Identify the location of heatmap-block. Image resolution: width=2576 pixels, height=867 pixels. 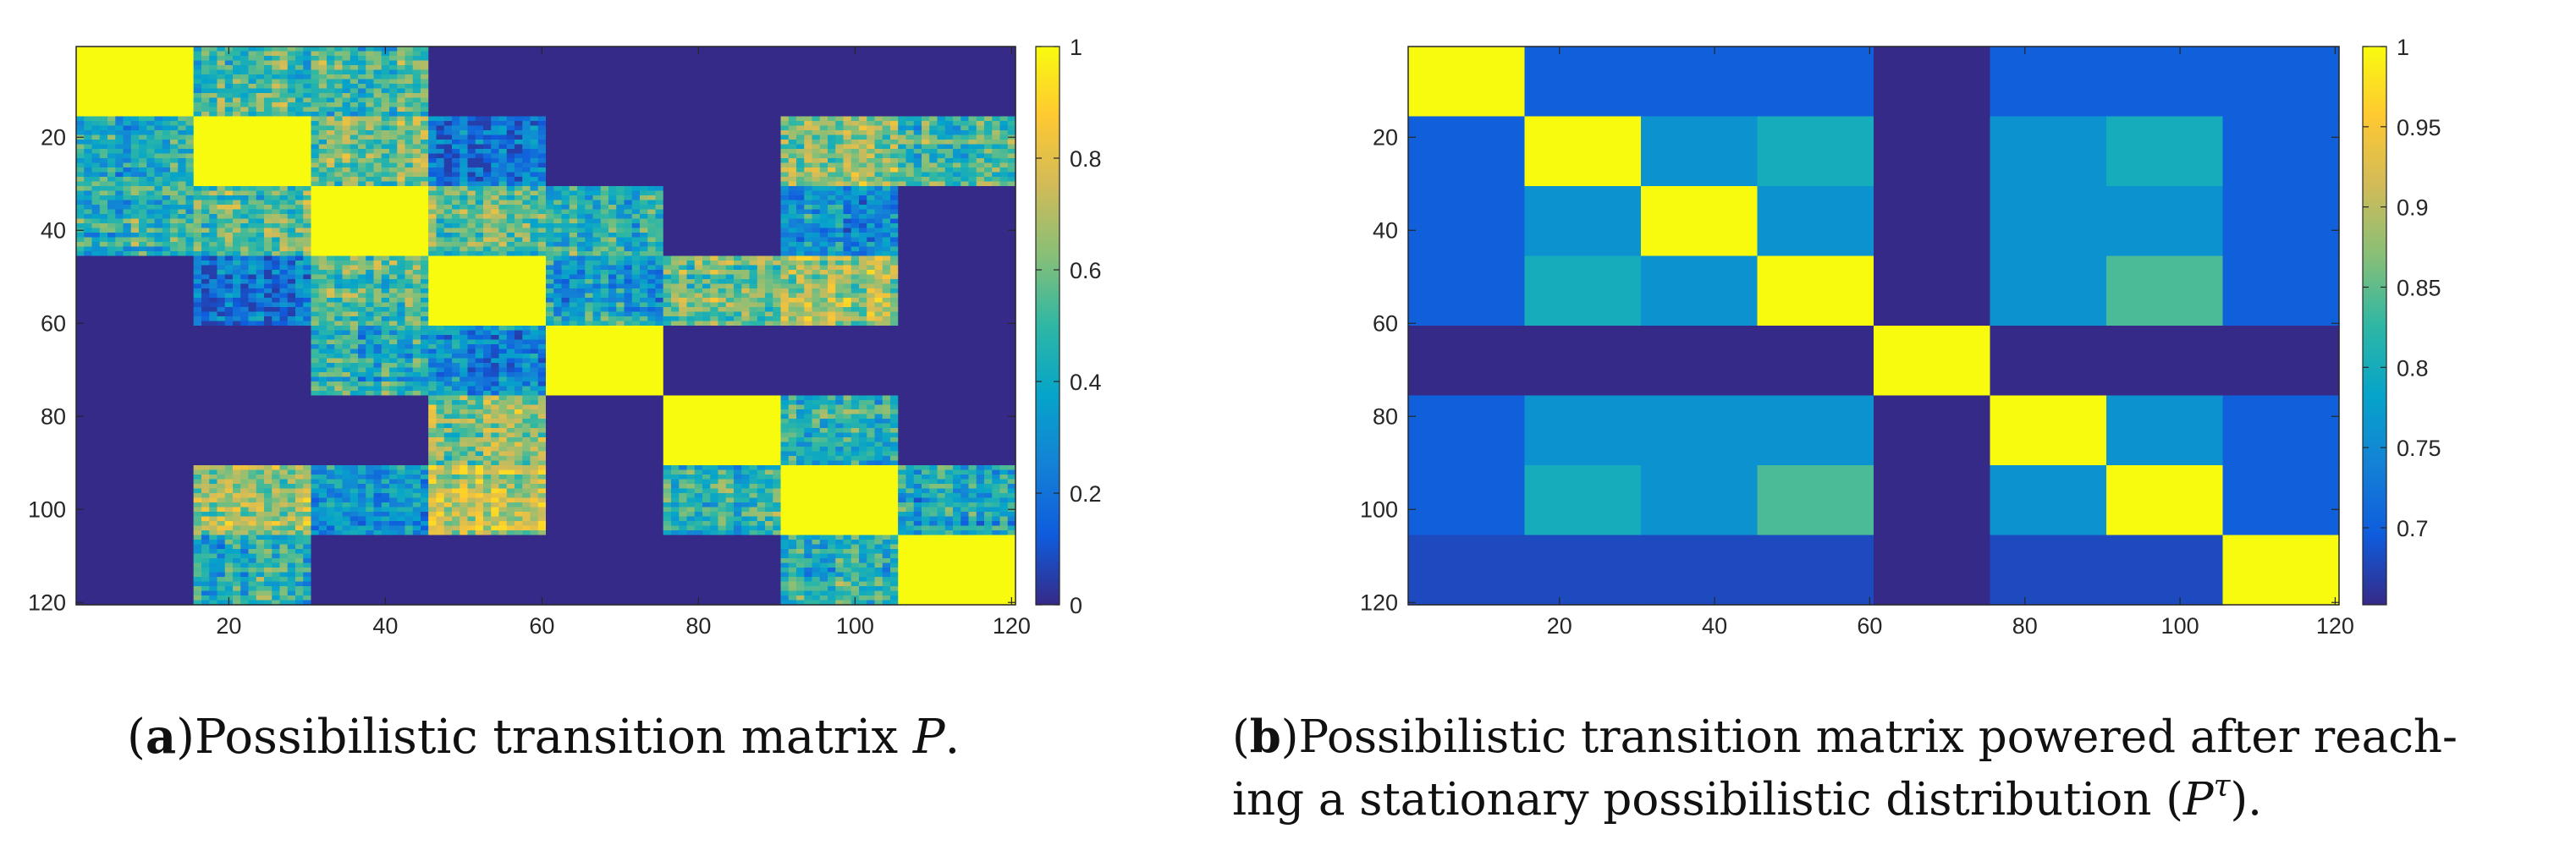
(370, 82).